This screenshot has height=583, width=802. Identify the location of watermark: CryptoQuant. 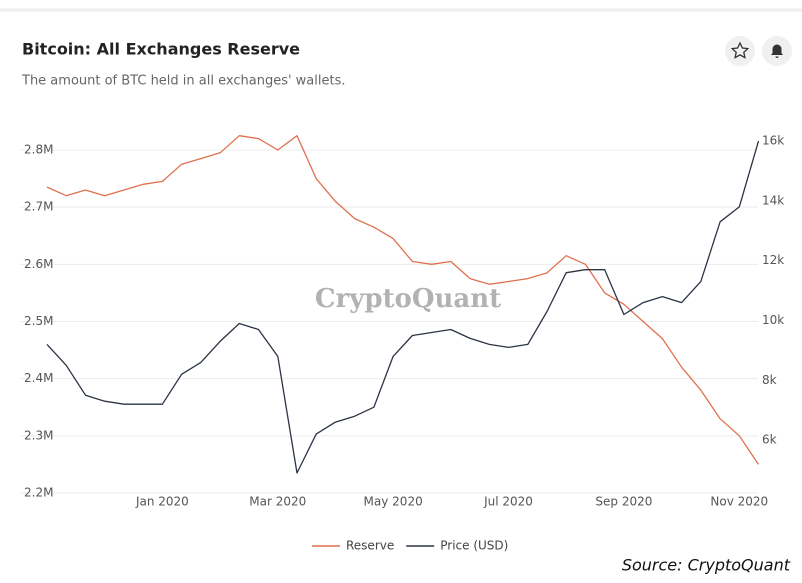
(408, 299).